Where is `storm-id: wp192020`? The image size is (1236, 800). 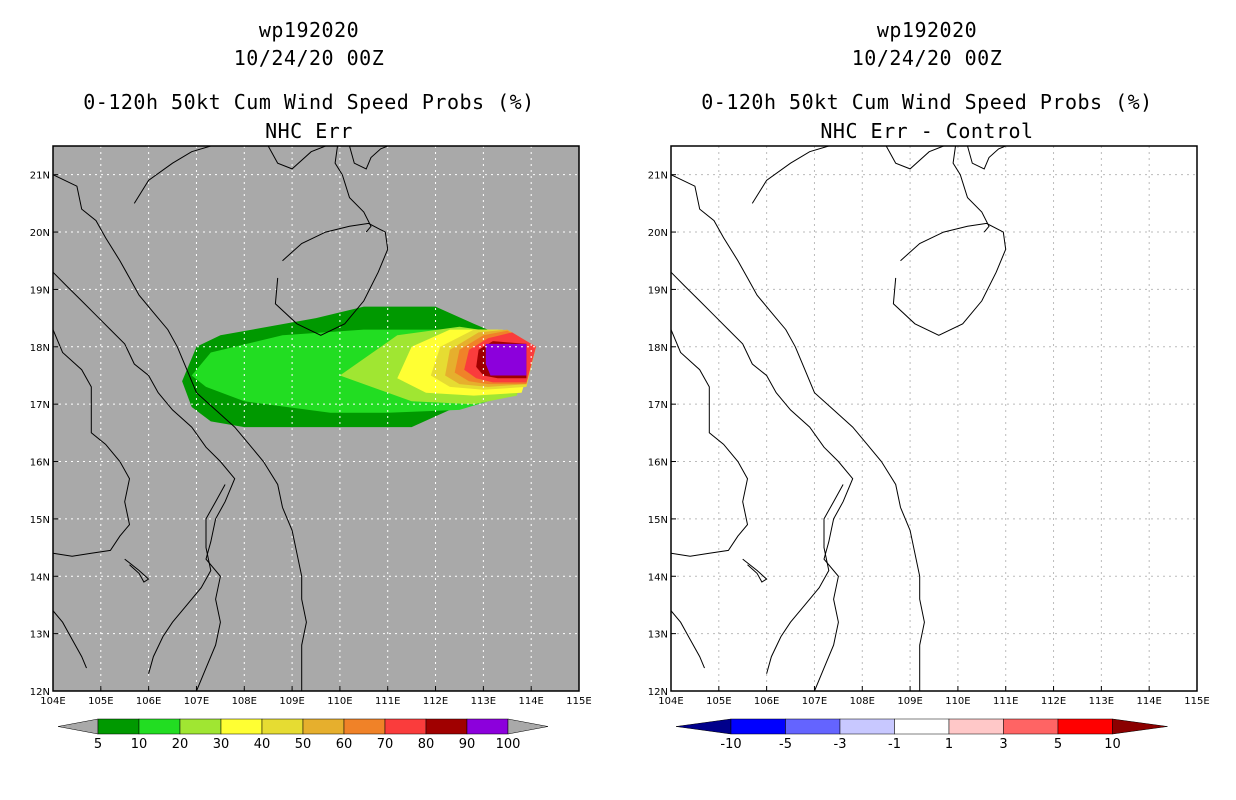
storm-id: wp192020 is located at coordinates (927, 30).